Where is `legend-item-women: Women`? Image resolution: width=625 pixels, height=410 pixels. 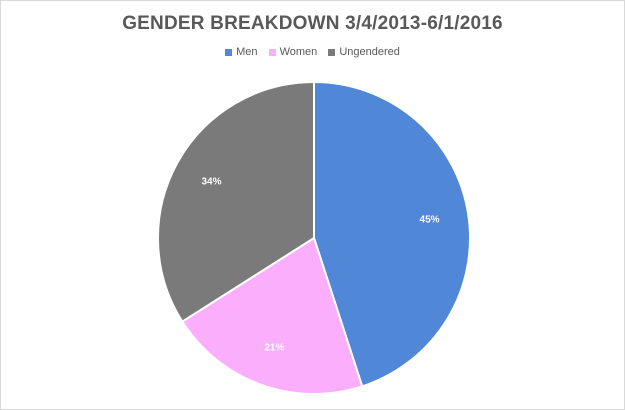 legend-item-women: Women is located at coordinates (293, 52).